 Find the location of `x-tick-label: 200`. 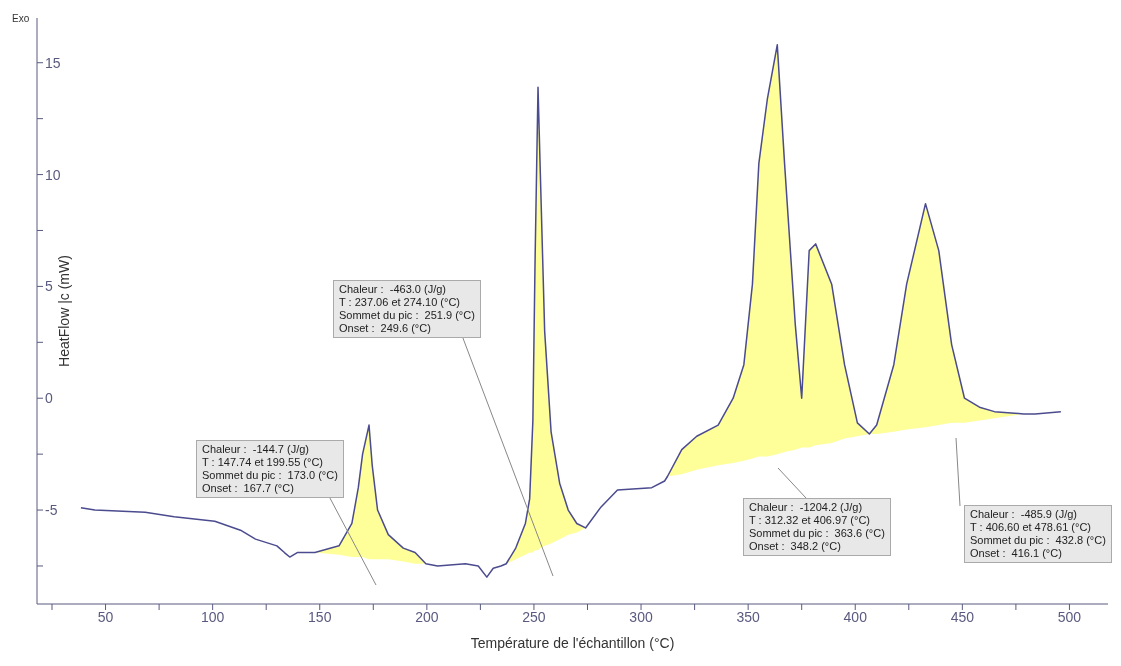

x-tick-label: 200 is located at coordinates (427, 616).